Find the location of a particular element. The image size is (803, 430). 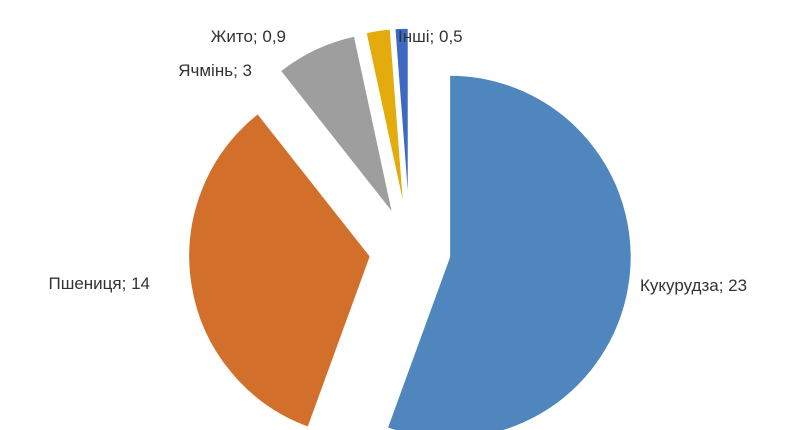

value-label: 0,9 is located at coordinates (274, 36).